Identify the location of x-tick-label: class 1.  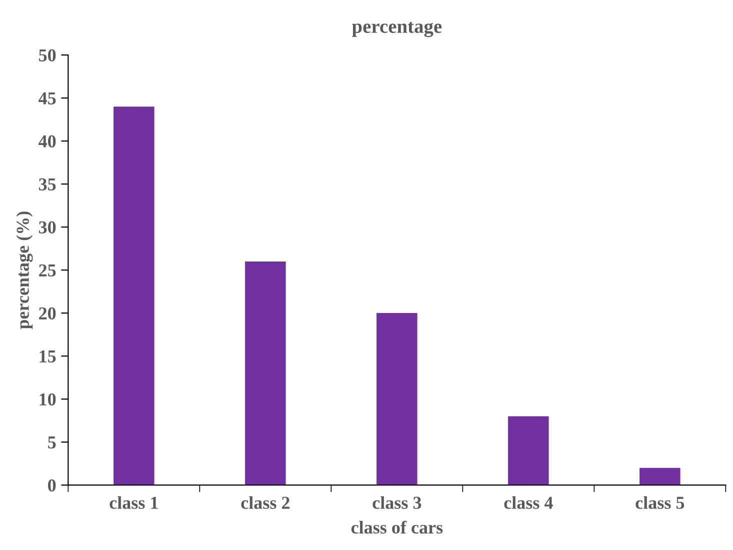
(134, 502).